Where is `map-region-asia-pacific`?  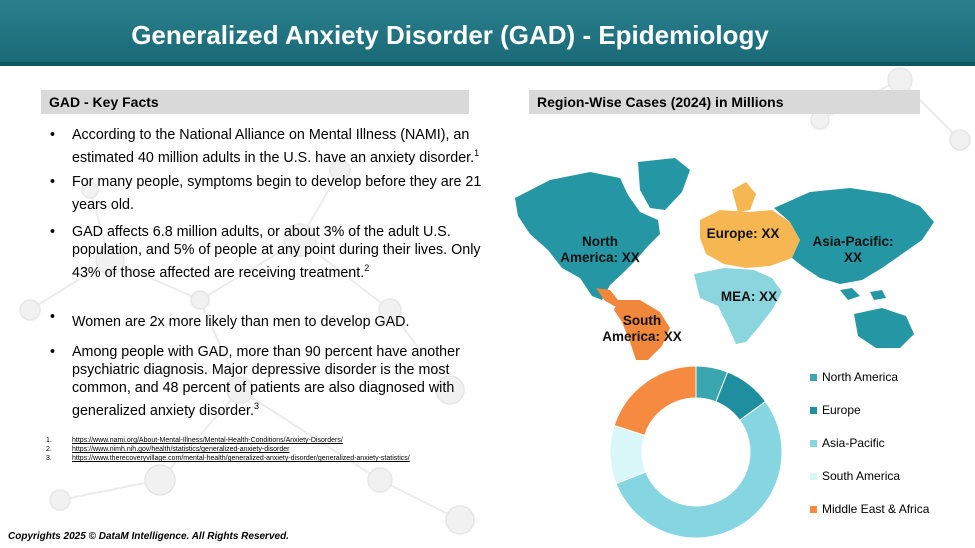 map-region-asia-pacific is located at coordinates (854, 236).